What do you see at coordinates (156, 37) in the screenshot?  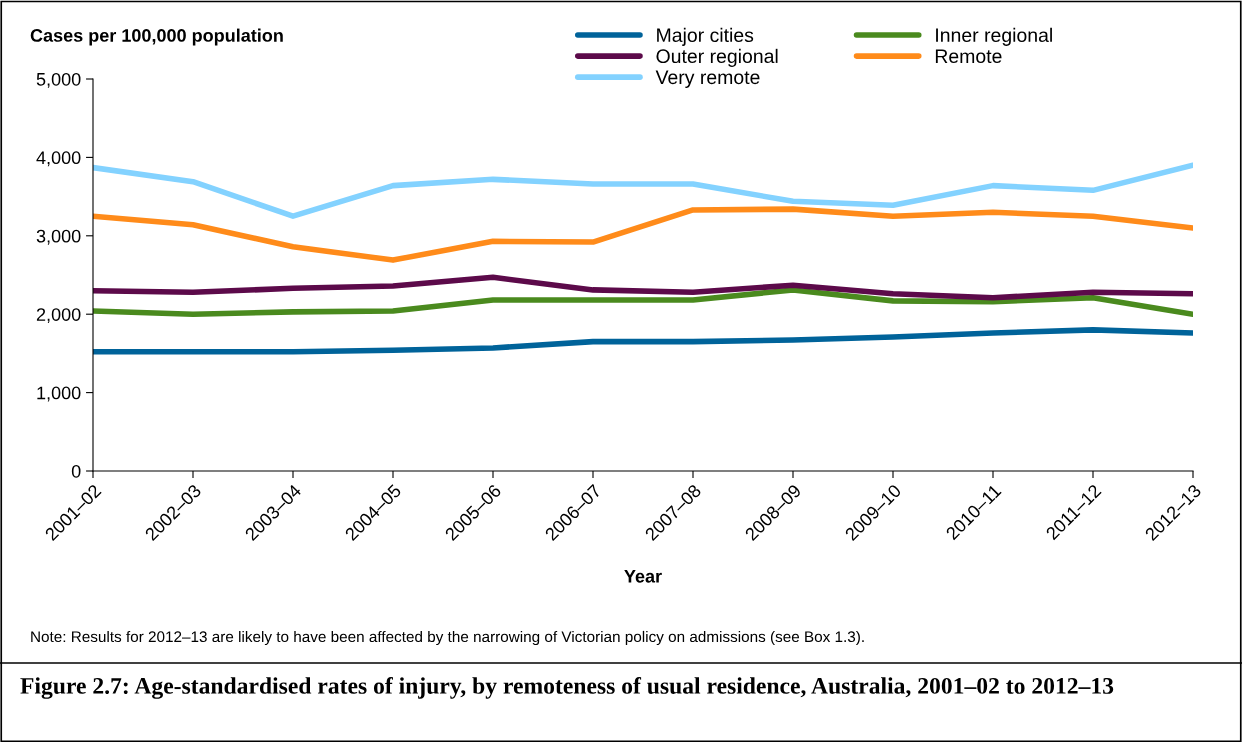 I see `y-axis-title: Cases per 100,000 population` at bounding box center [156, 37].